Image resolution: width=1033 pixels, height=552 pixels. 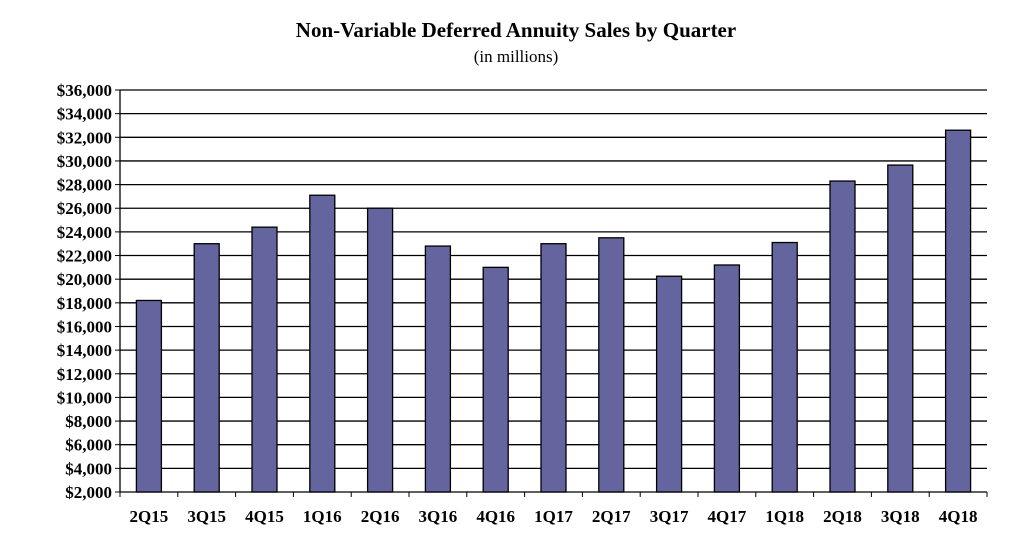 What do you see at coordinates (900, 516) in the screenshot?
I see `x-tick-label: 3Q18` at bounding box center [900, 516].